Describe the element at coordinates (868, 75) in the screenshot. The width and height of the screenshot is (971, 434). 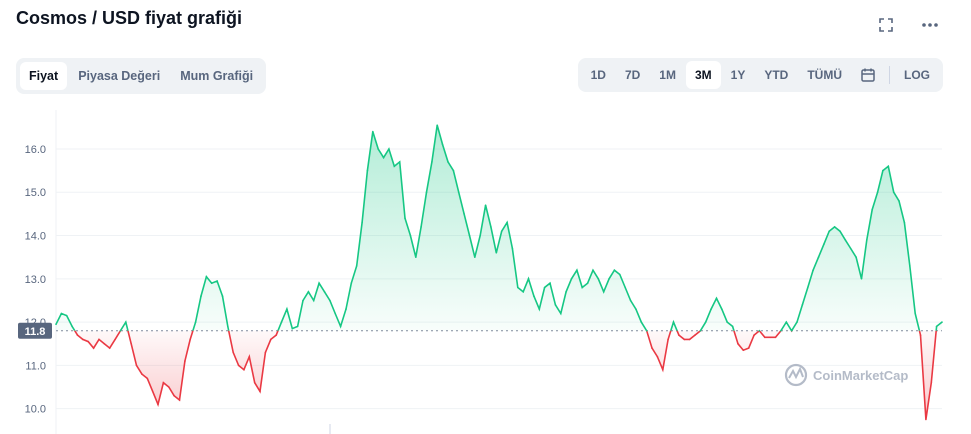
I see `calendar-icon` at that location.